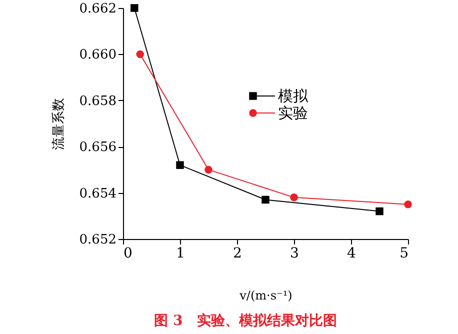 The height and width of the screenshot is (334, 458). I want to click on x-tick-label: 1, so click(180, 254).